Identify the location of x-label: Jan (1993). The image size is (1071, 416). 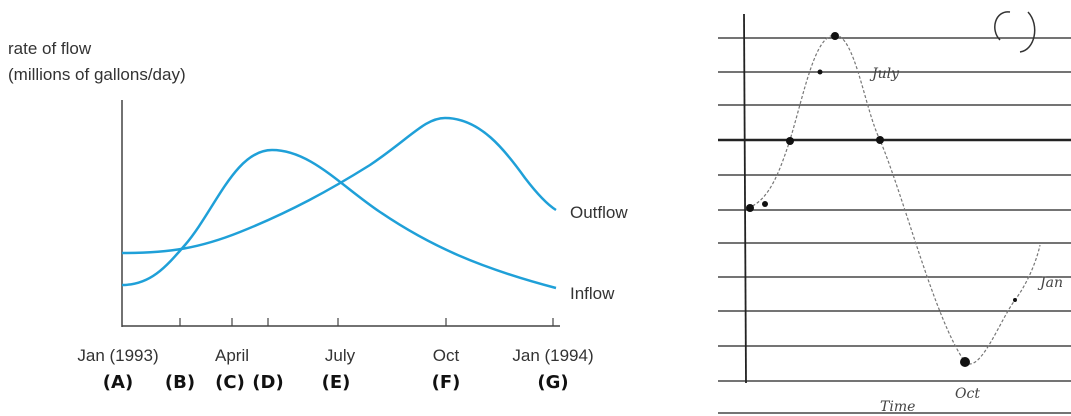
(117, 355).